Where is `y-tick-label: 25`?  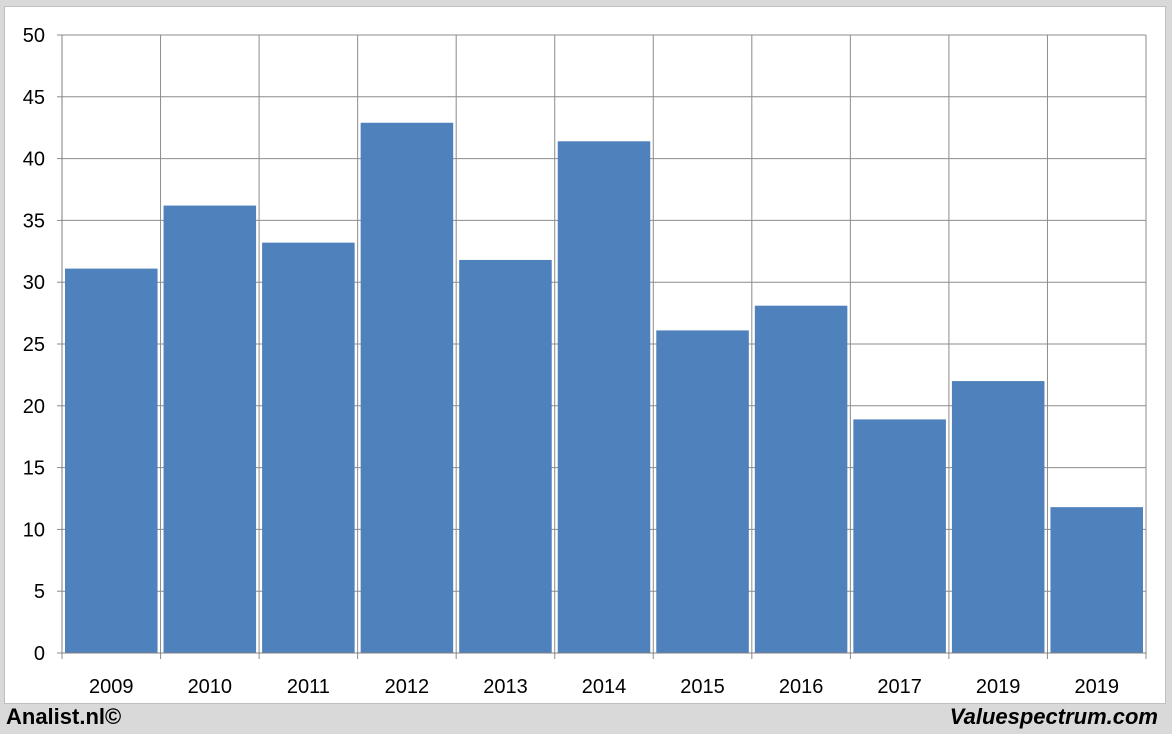
y-tick-label: 25 is located at coordinates (34, 345).